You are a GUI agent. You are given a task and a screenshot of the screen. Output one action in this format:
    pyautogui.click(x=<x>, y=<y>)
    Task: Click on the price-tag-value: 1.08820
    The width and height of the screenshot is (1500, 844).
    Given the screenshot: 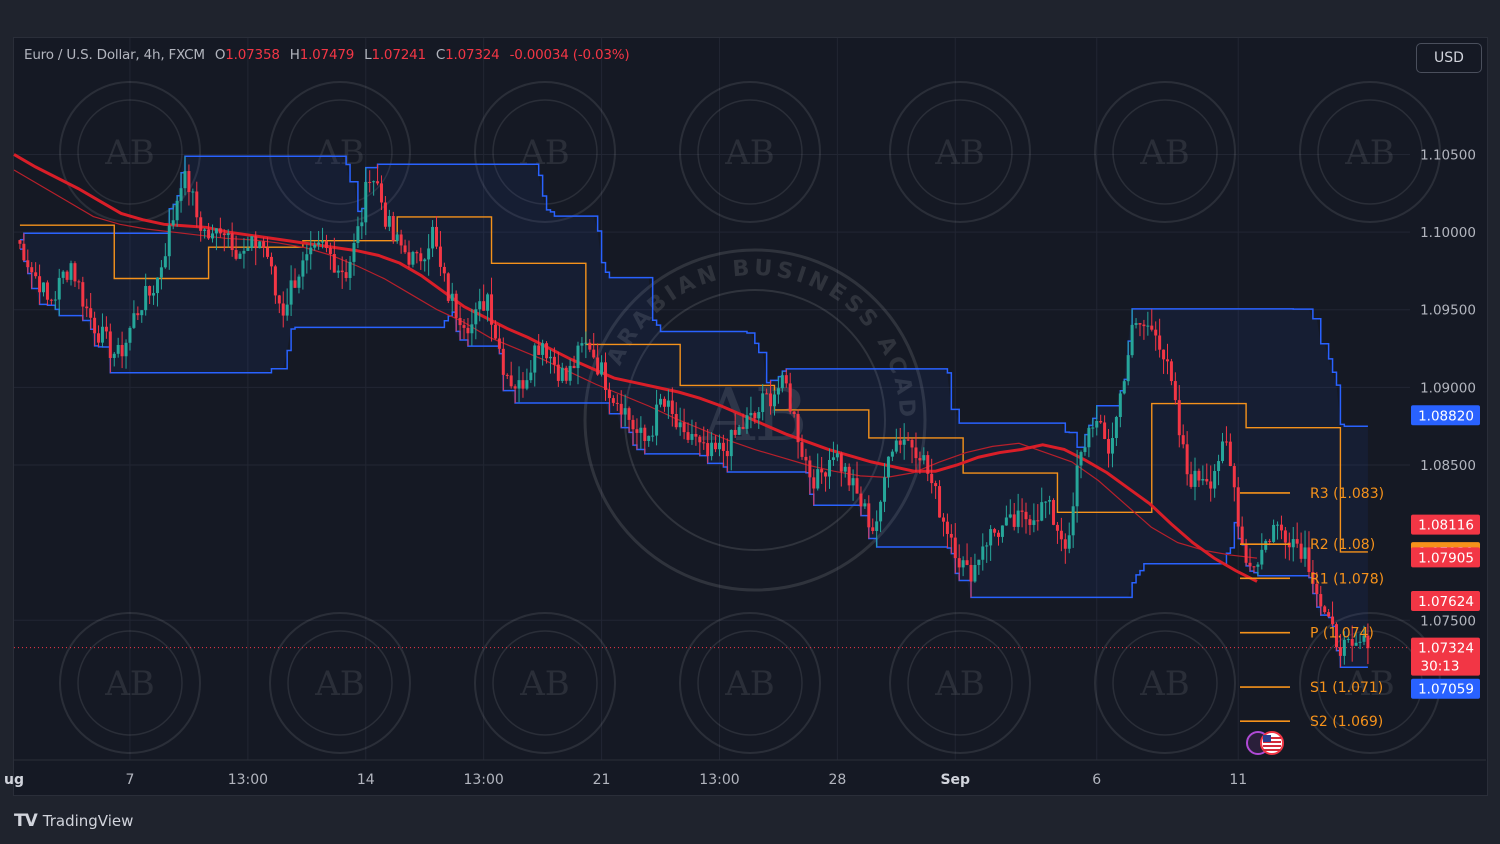 What is the action you would take?
    pyautogui.click(x=1446, y=416)
    